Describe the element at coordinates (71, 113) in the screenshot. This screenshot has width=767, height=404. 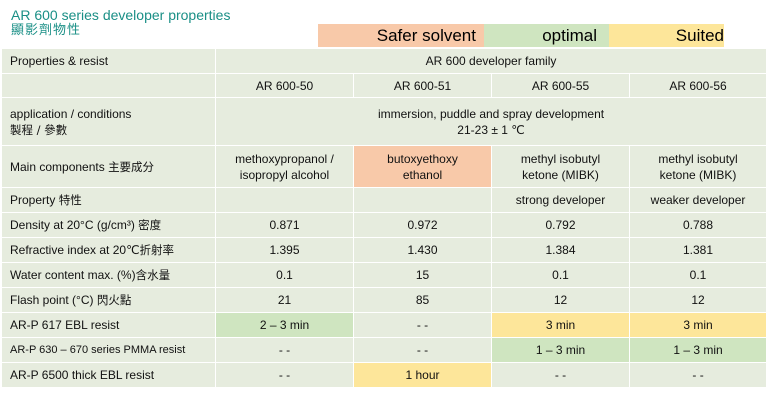
I see `application-label-en: application / conditions` at that location.